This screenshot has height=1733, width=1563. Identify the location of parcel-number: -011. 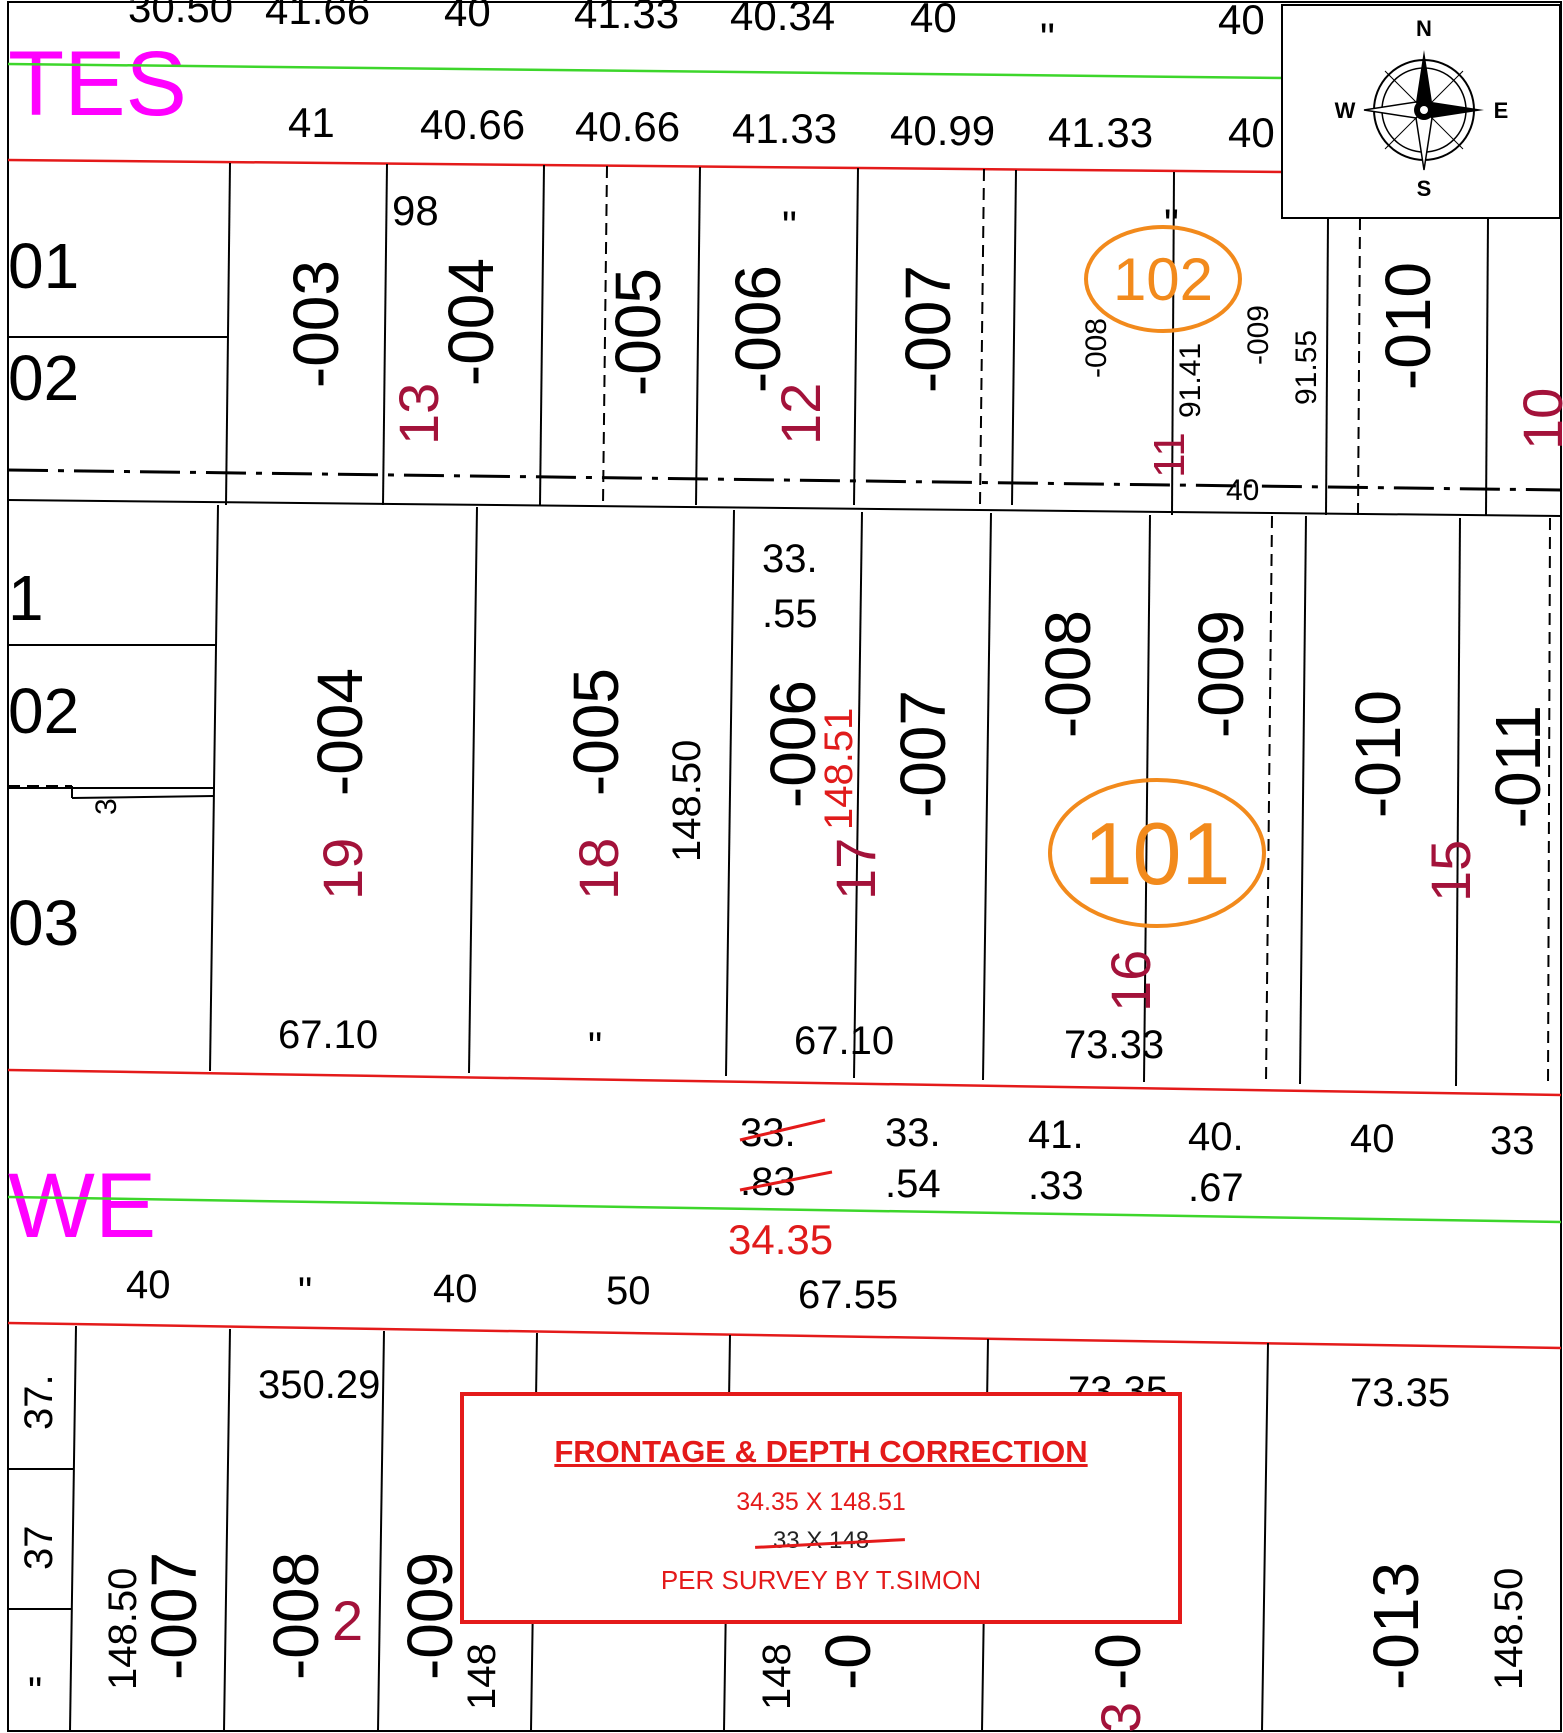
(1518, 766).